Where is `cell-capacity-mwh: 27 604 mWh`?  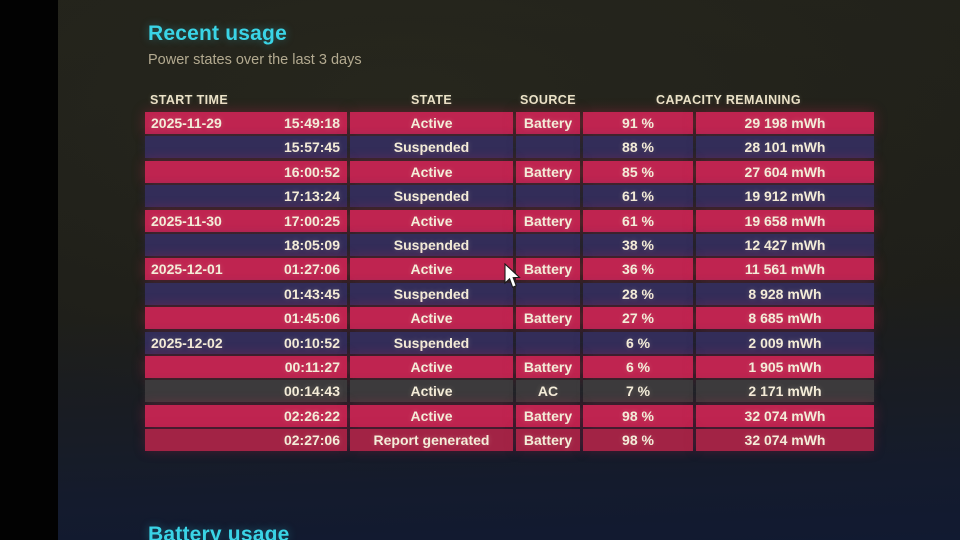
cell-capacity-mwh: 27 604 mWh is located at coordinates (785, 171).